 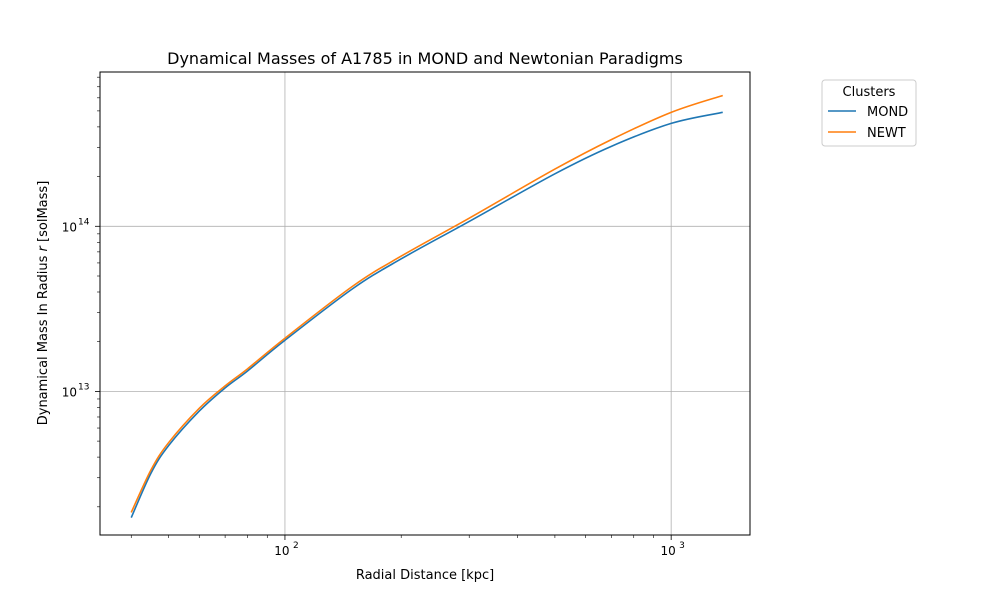 What do you see at coordinates (43, 247) in the screenshot?
I see `y-axis-label-variable: r` at bounding box center [43, 247].